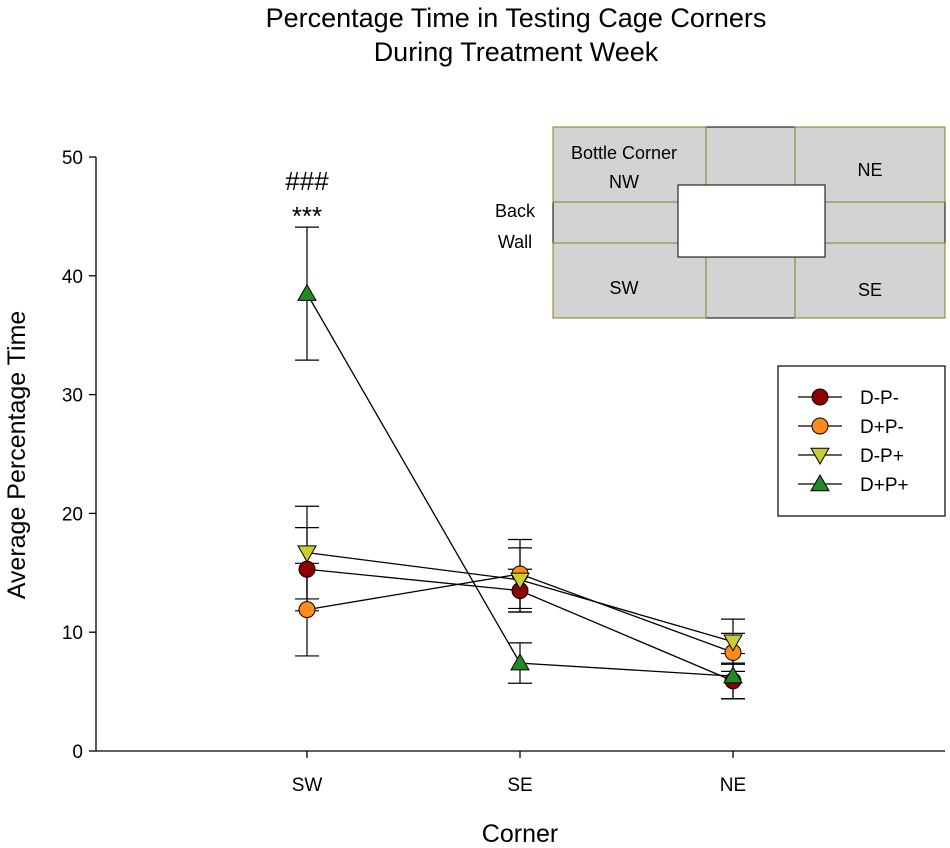 Image resolution: width=950 pixels, height=848 pixels. Describe the element at coordinates (624, 153) in the screenshot. I see `bottle-corner-label: Bottle Corner` at that location.